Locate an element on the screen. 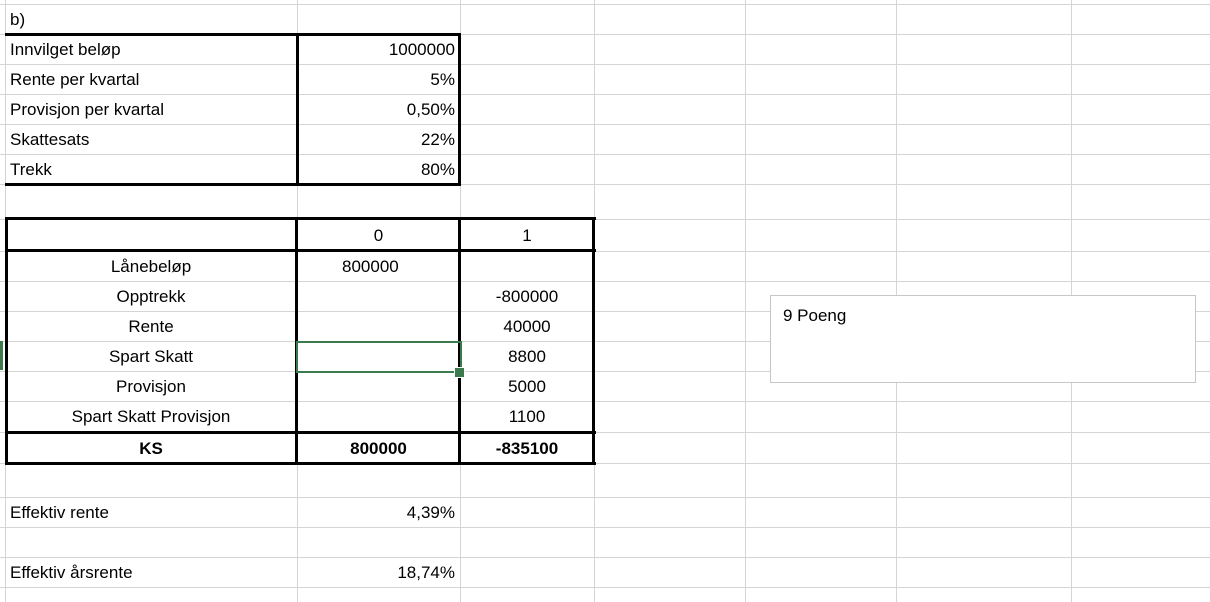  total-row-label: KS is located at coordinates (151, 448).